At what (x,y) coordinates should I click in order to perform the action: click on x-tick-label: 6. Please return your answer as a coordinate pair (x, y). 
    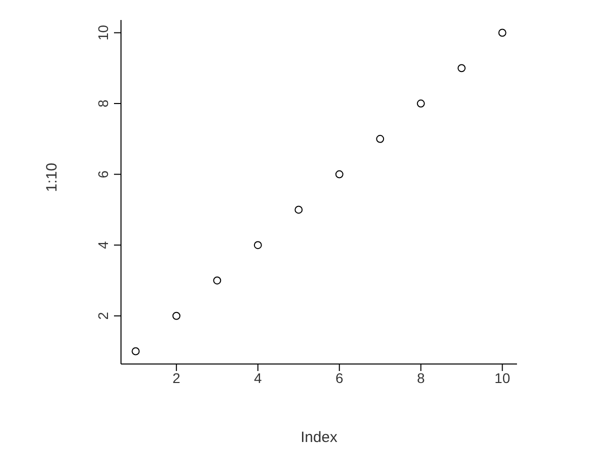
    Looking at the image, I should click on (339, 378).